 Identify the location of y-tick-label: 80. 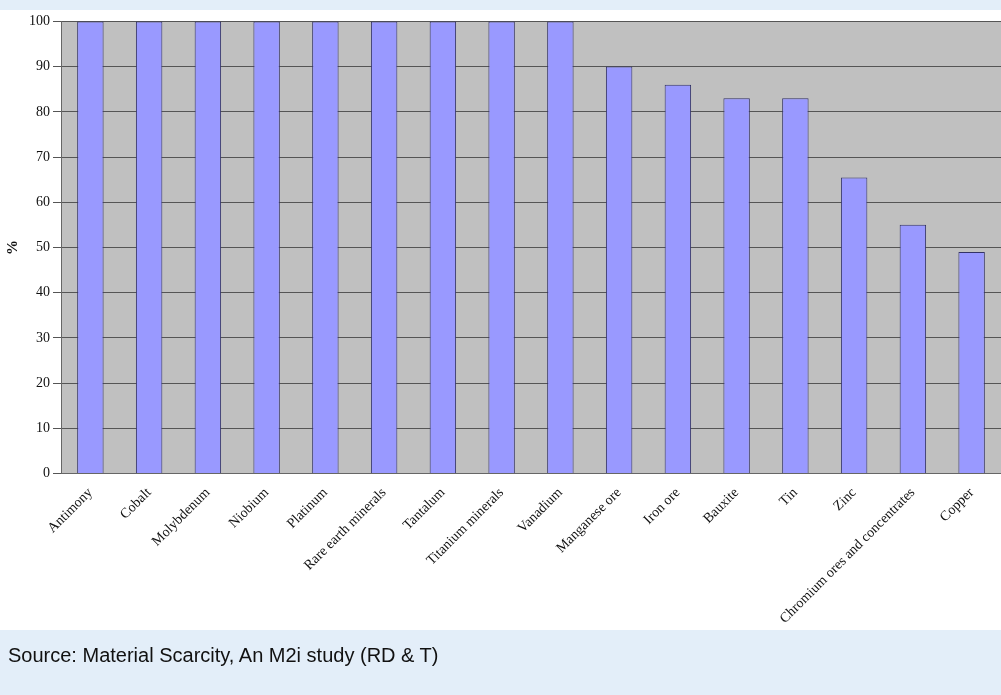
(43, 111).